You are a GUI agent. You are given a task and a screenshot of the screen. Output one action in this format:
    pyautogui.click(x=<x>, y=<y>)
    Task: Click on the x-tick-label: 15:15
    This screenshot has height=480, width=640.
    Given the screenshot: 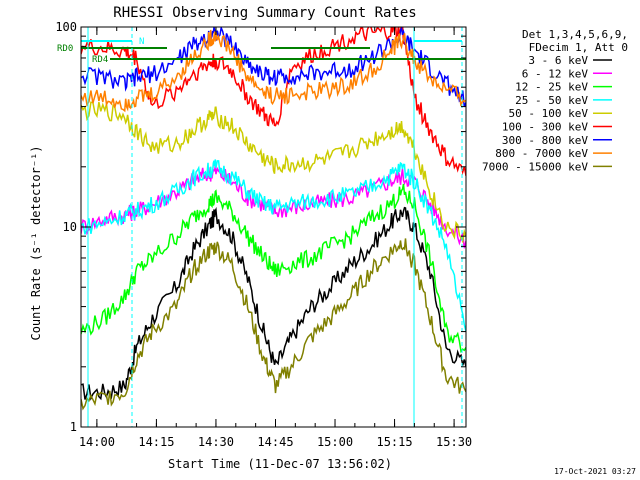 What is the action you would take?
    pyautogui.click(x=394, y=442)
    